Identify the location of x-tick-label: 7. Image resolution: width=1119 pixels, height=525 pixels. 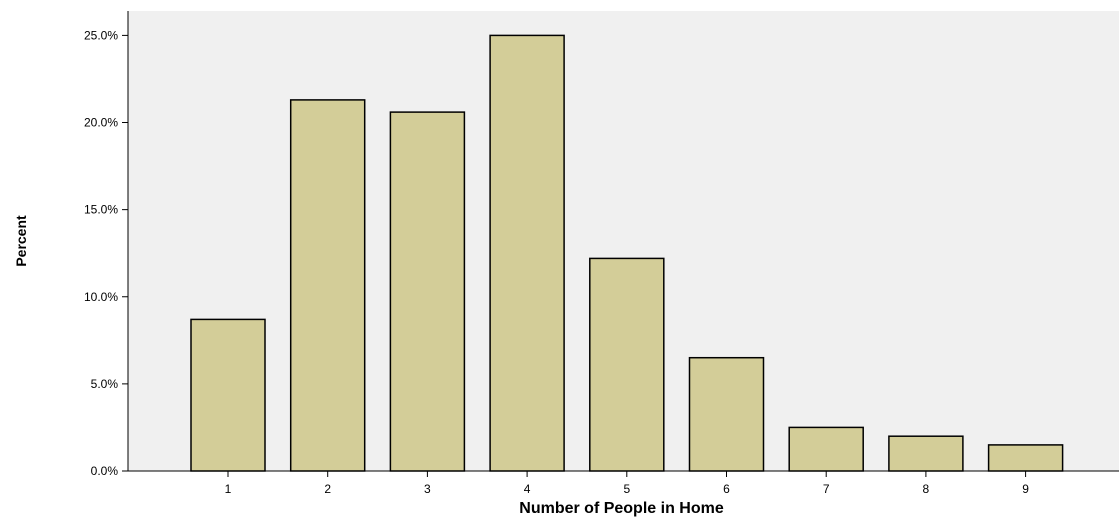
(826, 489).